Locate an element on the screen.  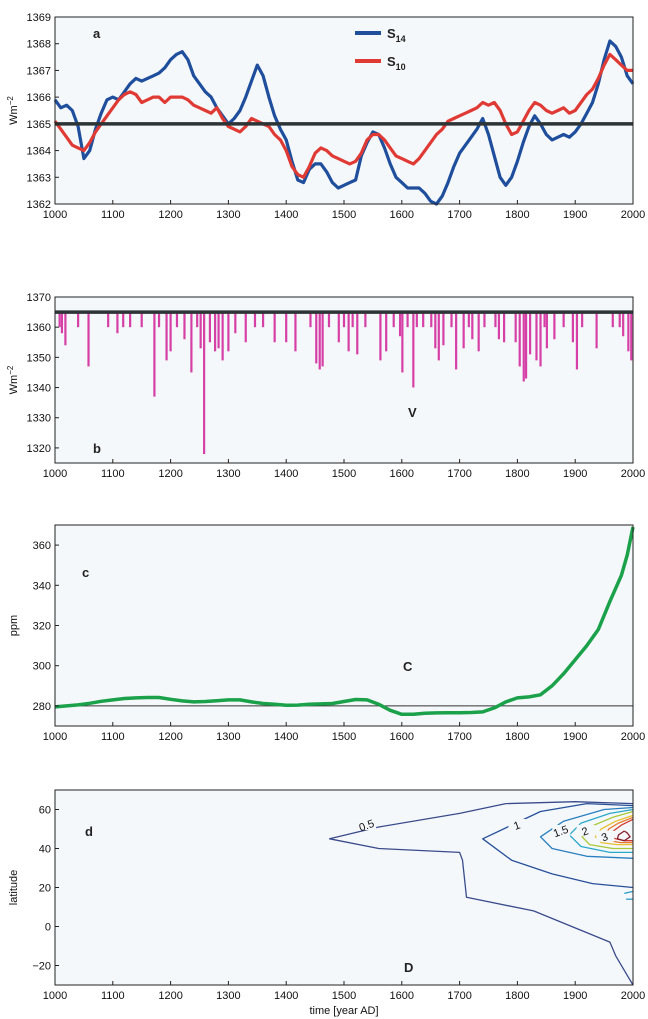
y-tick-label: 1360 is located at coordinates (39, 328).